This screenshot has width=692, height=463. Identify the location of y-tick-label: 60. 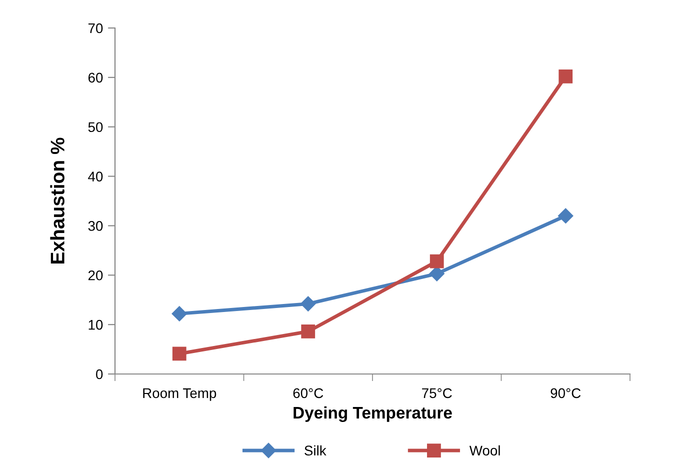
(95, 77).